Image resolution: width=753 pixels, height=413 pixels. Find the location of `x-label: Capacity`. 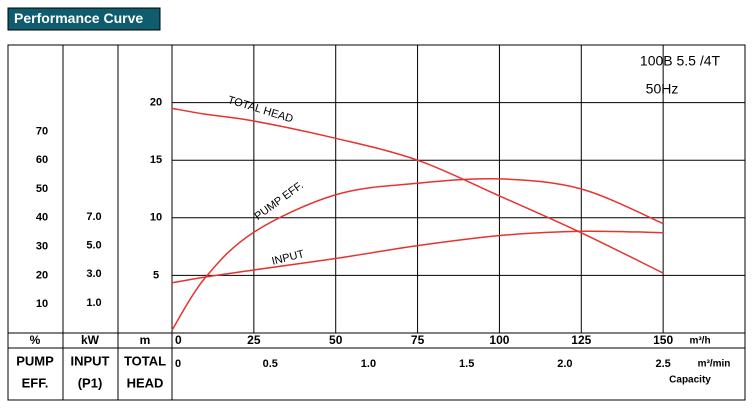

x-label: Capacity is located at coordinates (690, 380).